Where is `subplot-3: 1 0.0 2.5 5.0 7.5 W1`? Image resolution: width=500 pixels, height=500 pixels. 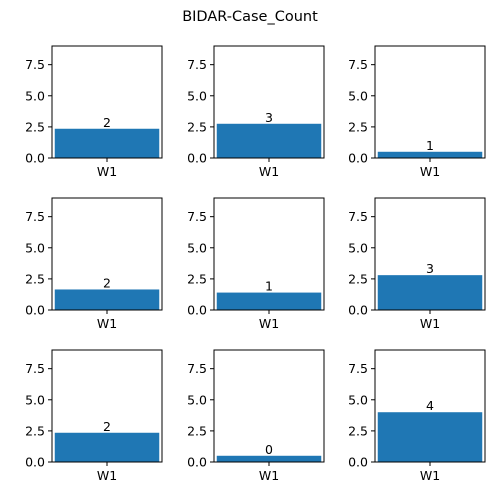
subplot-3: 1 0.0 2.5 5.0 7.5 W1 is located at coordinates (417, 112).